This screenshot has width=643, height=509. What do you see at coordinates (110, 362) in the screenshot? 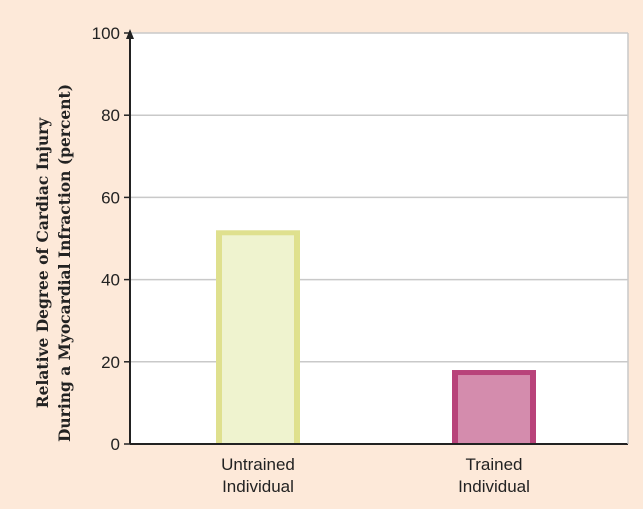
I see `y-tick-label-20: 20` at bounding box center [110, 362].